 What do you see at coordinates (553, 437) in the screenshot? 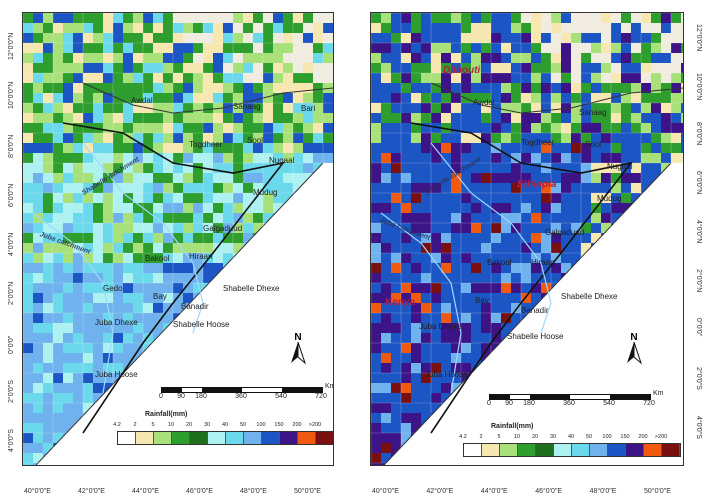
I see `legend-class-label: 30` at bounding box center [553, 437].